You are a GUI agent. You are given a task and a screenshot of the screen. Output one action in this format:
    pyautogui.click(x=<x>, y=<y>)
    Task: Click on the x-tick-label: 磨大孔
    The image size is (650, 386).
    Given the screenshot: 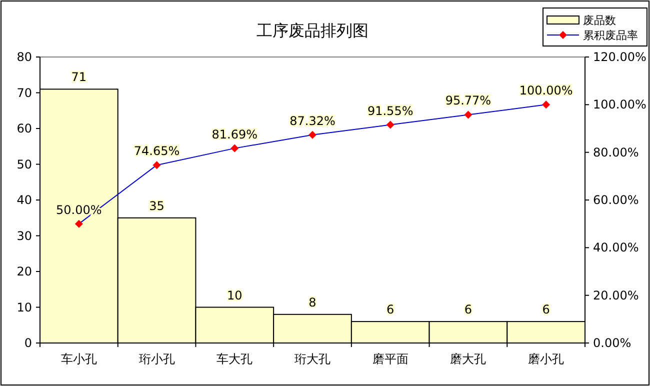 What is the action you would take?
    pyautogui.click(x=468, y=359)
    